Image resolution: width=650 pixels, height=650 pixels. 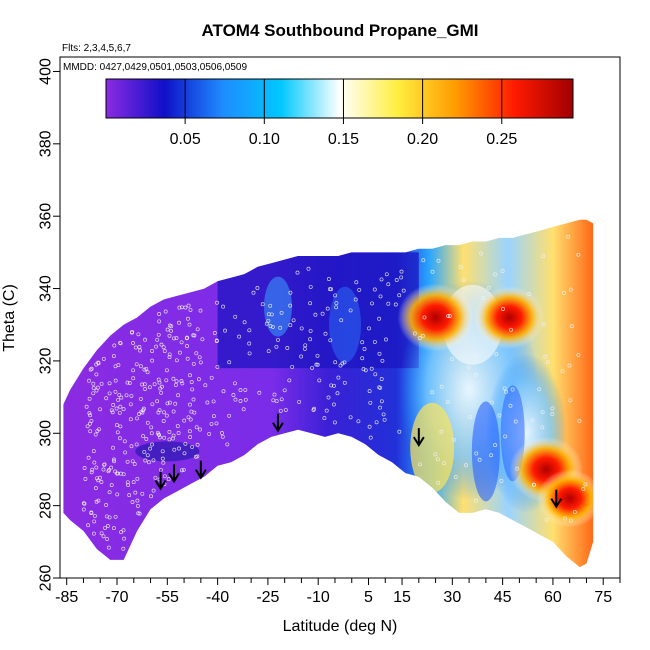 I want to click on field-hotspot, so click(x=435, y=317).